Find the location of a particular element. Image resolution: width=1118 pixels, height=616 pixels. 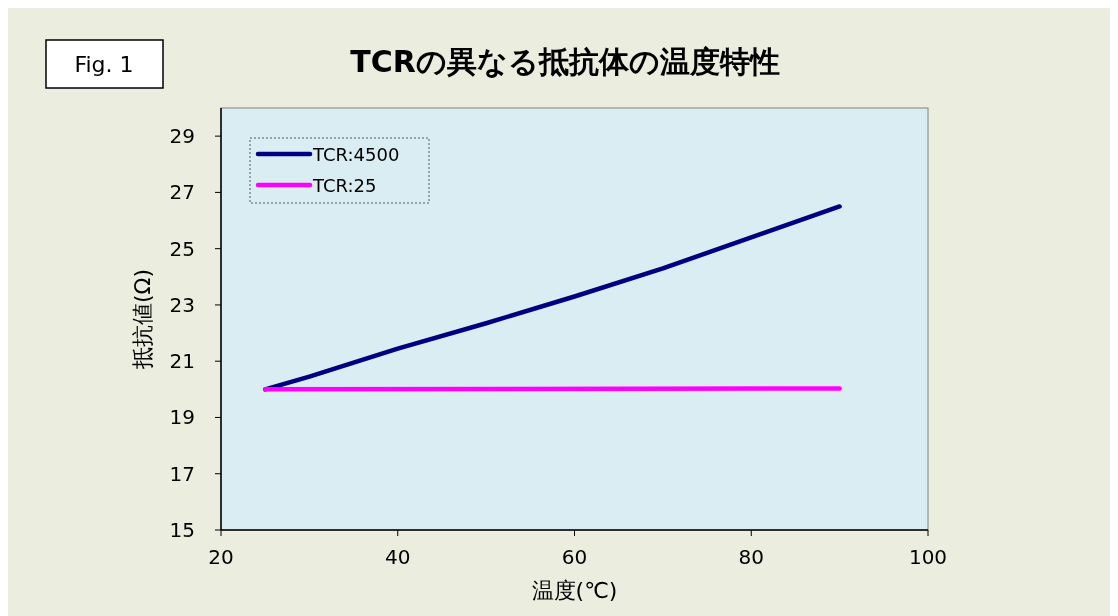

legend-label: TCR:4500 is located at coordinates (356, 154).